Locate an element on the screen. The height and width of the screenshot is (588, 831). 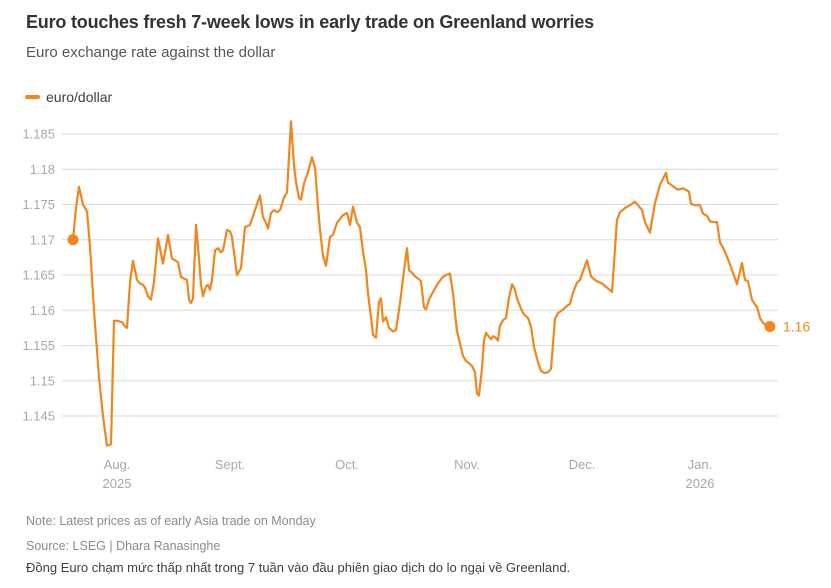
legend: euro/dollar is located at coordinates (68, 97).